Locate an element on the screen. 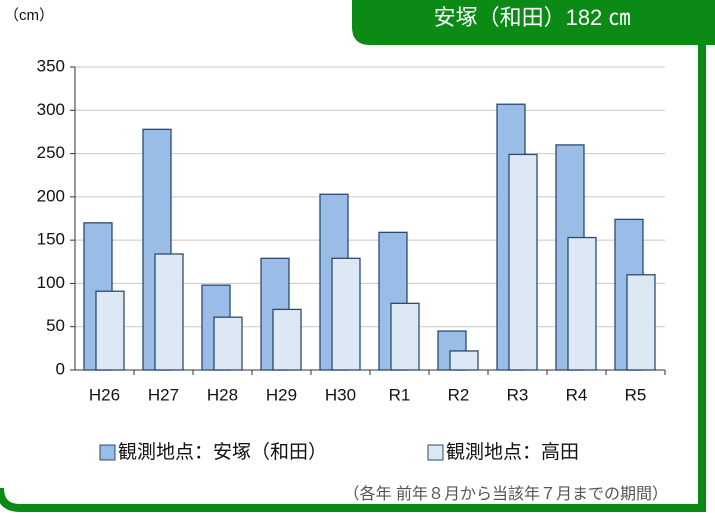 This screenshot has width=715, height=518. y-tick-label: 300 is located at coordinates (51, 109).